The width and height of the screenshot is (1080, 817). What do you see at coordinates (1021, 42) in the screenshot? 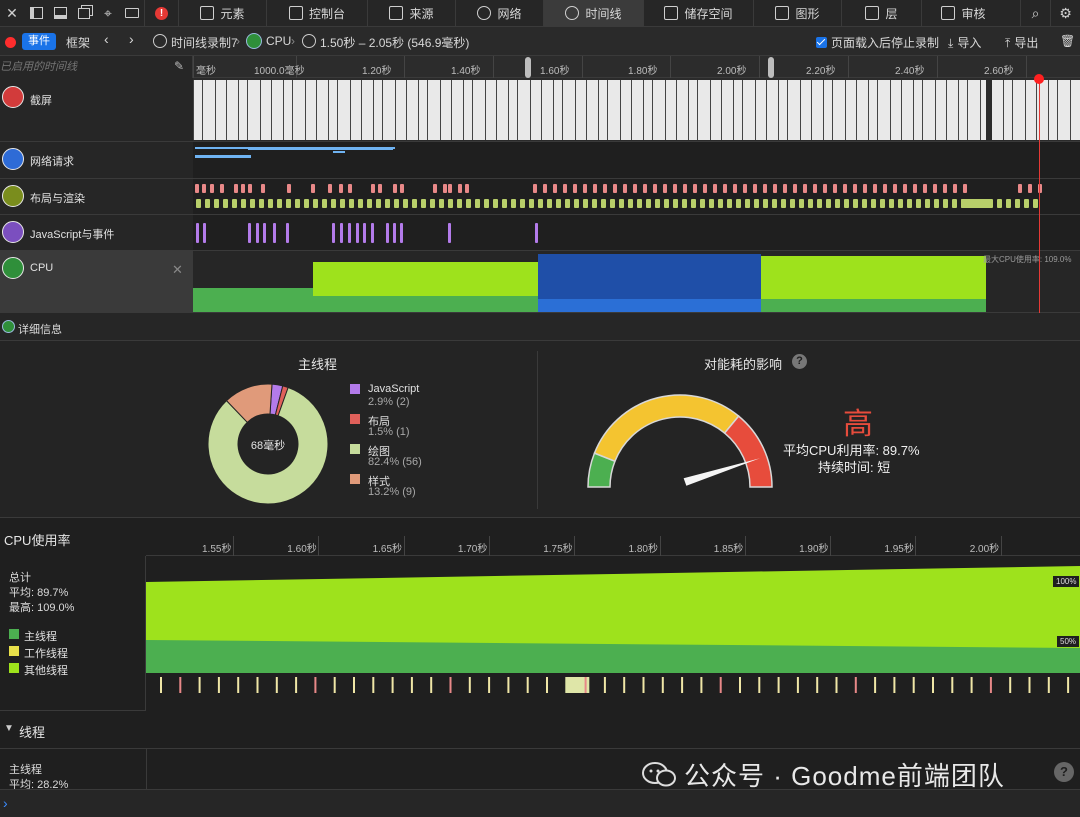
I see `export-button: ⤒ 导出` at bounding box center [1021, 42].